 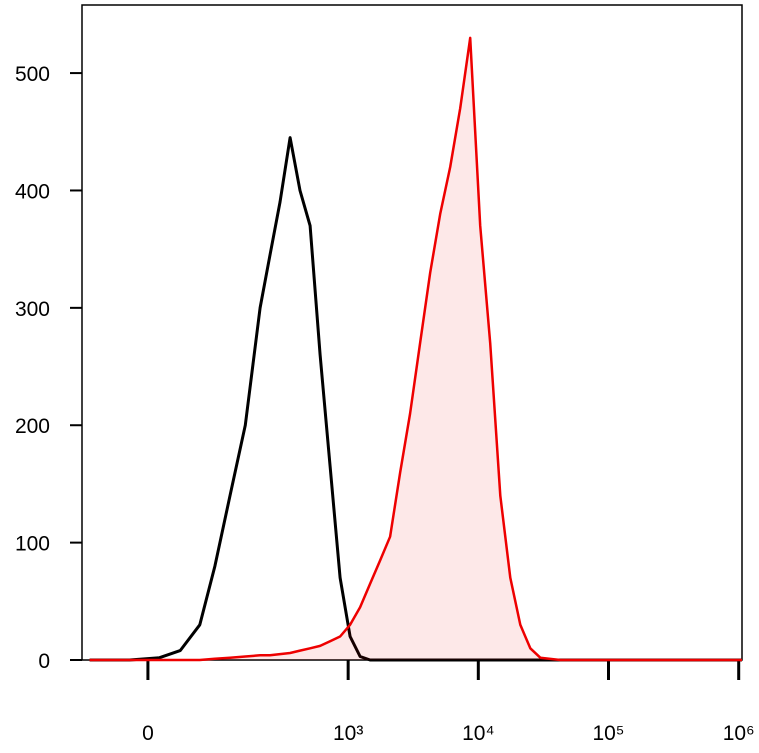 What do you see at coordinates (608, 733) in the screenshot?
I see `x-tick-label: 10⁵` at bounding box center [608, 733].